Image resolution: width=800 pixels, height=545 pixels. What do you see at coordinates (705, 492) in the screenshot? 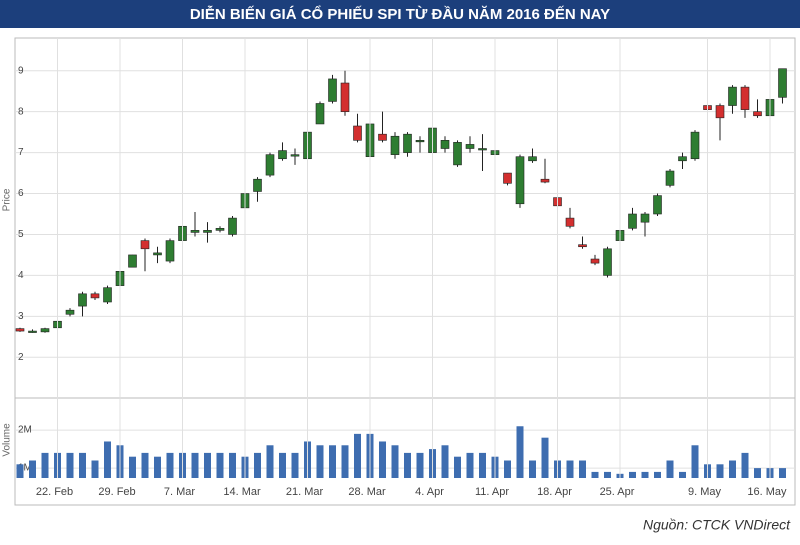
I see `x-tick-label: 9. May` at bounding box center [705, 492].